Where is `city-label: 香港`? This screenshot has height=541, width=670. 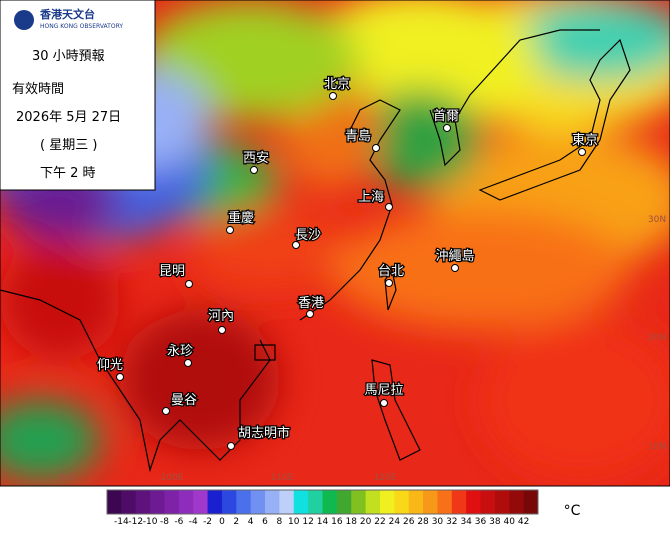 city-label: 香港 is located at coordinates (311, 303).